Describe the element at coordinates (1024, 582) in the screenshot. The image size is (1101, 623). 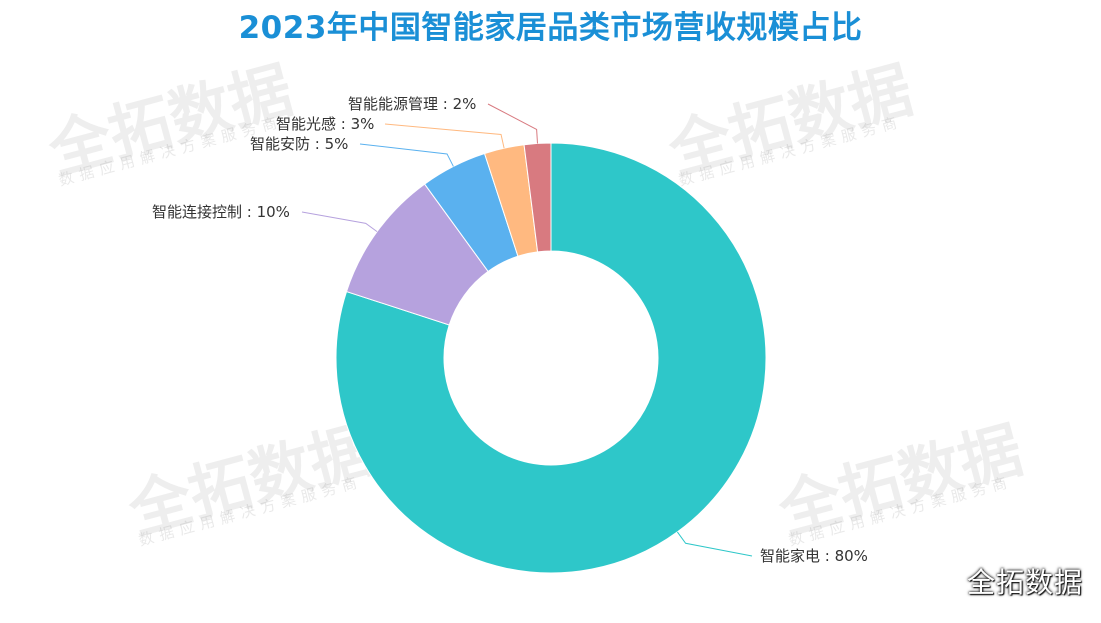
I see `corner-brand-logo: 全拓数据` at that location.